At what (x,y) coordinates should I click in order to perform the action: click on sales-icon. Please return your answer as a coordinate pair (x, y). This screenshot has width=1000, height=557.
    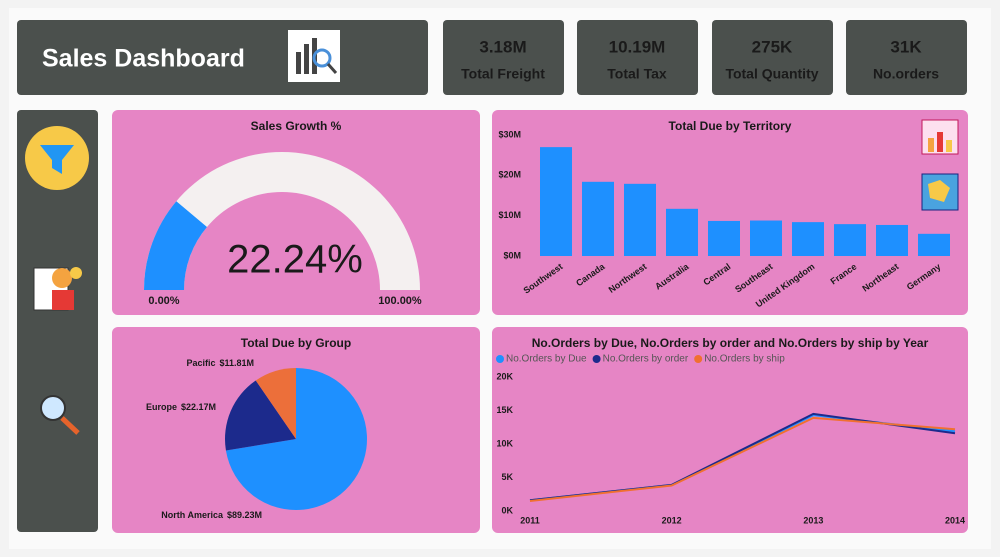
    Looking at the image, I should click on (57, 289).